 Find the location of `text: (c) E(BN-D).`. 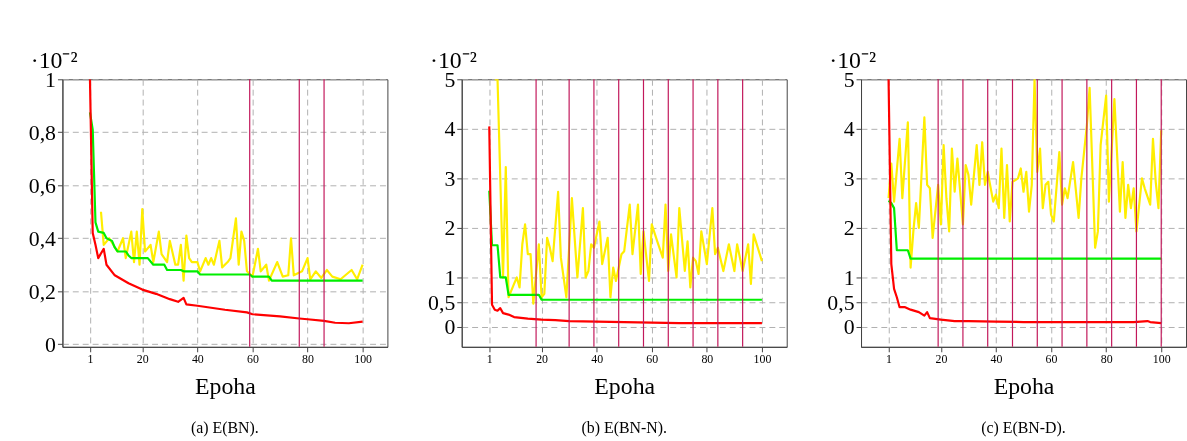

text: (c) E(BN-D). is located at coordinates (1023, 428).